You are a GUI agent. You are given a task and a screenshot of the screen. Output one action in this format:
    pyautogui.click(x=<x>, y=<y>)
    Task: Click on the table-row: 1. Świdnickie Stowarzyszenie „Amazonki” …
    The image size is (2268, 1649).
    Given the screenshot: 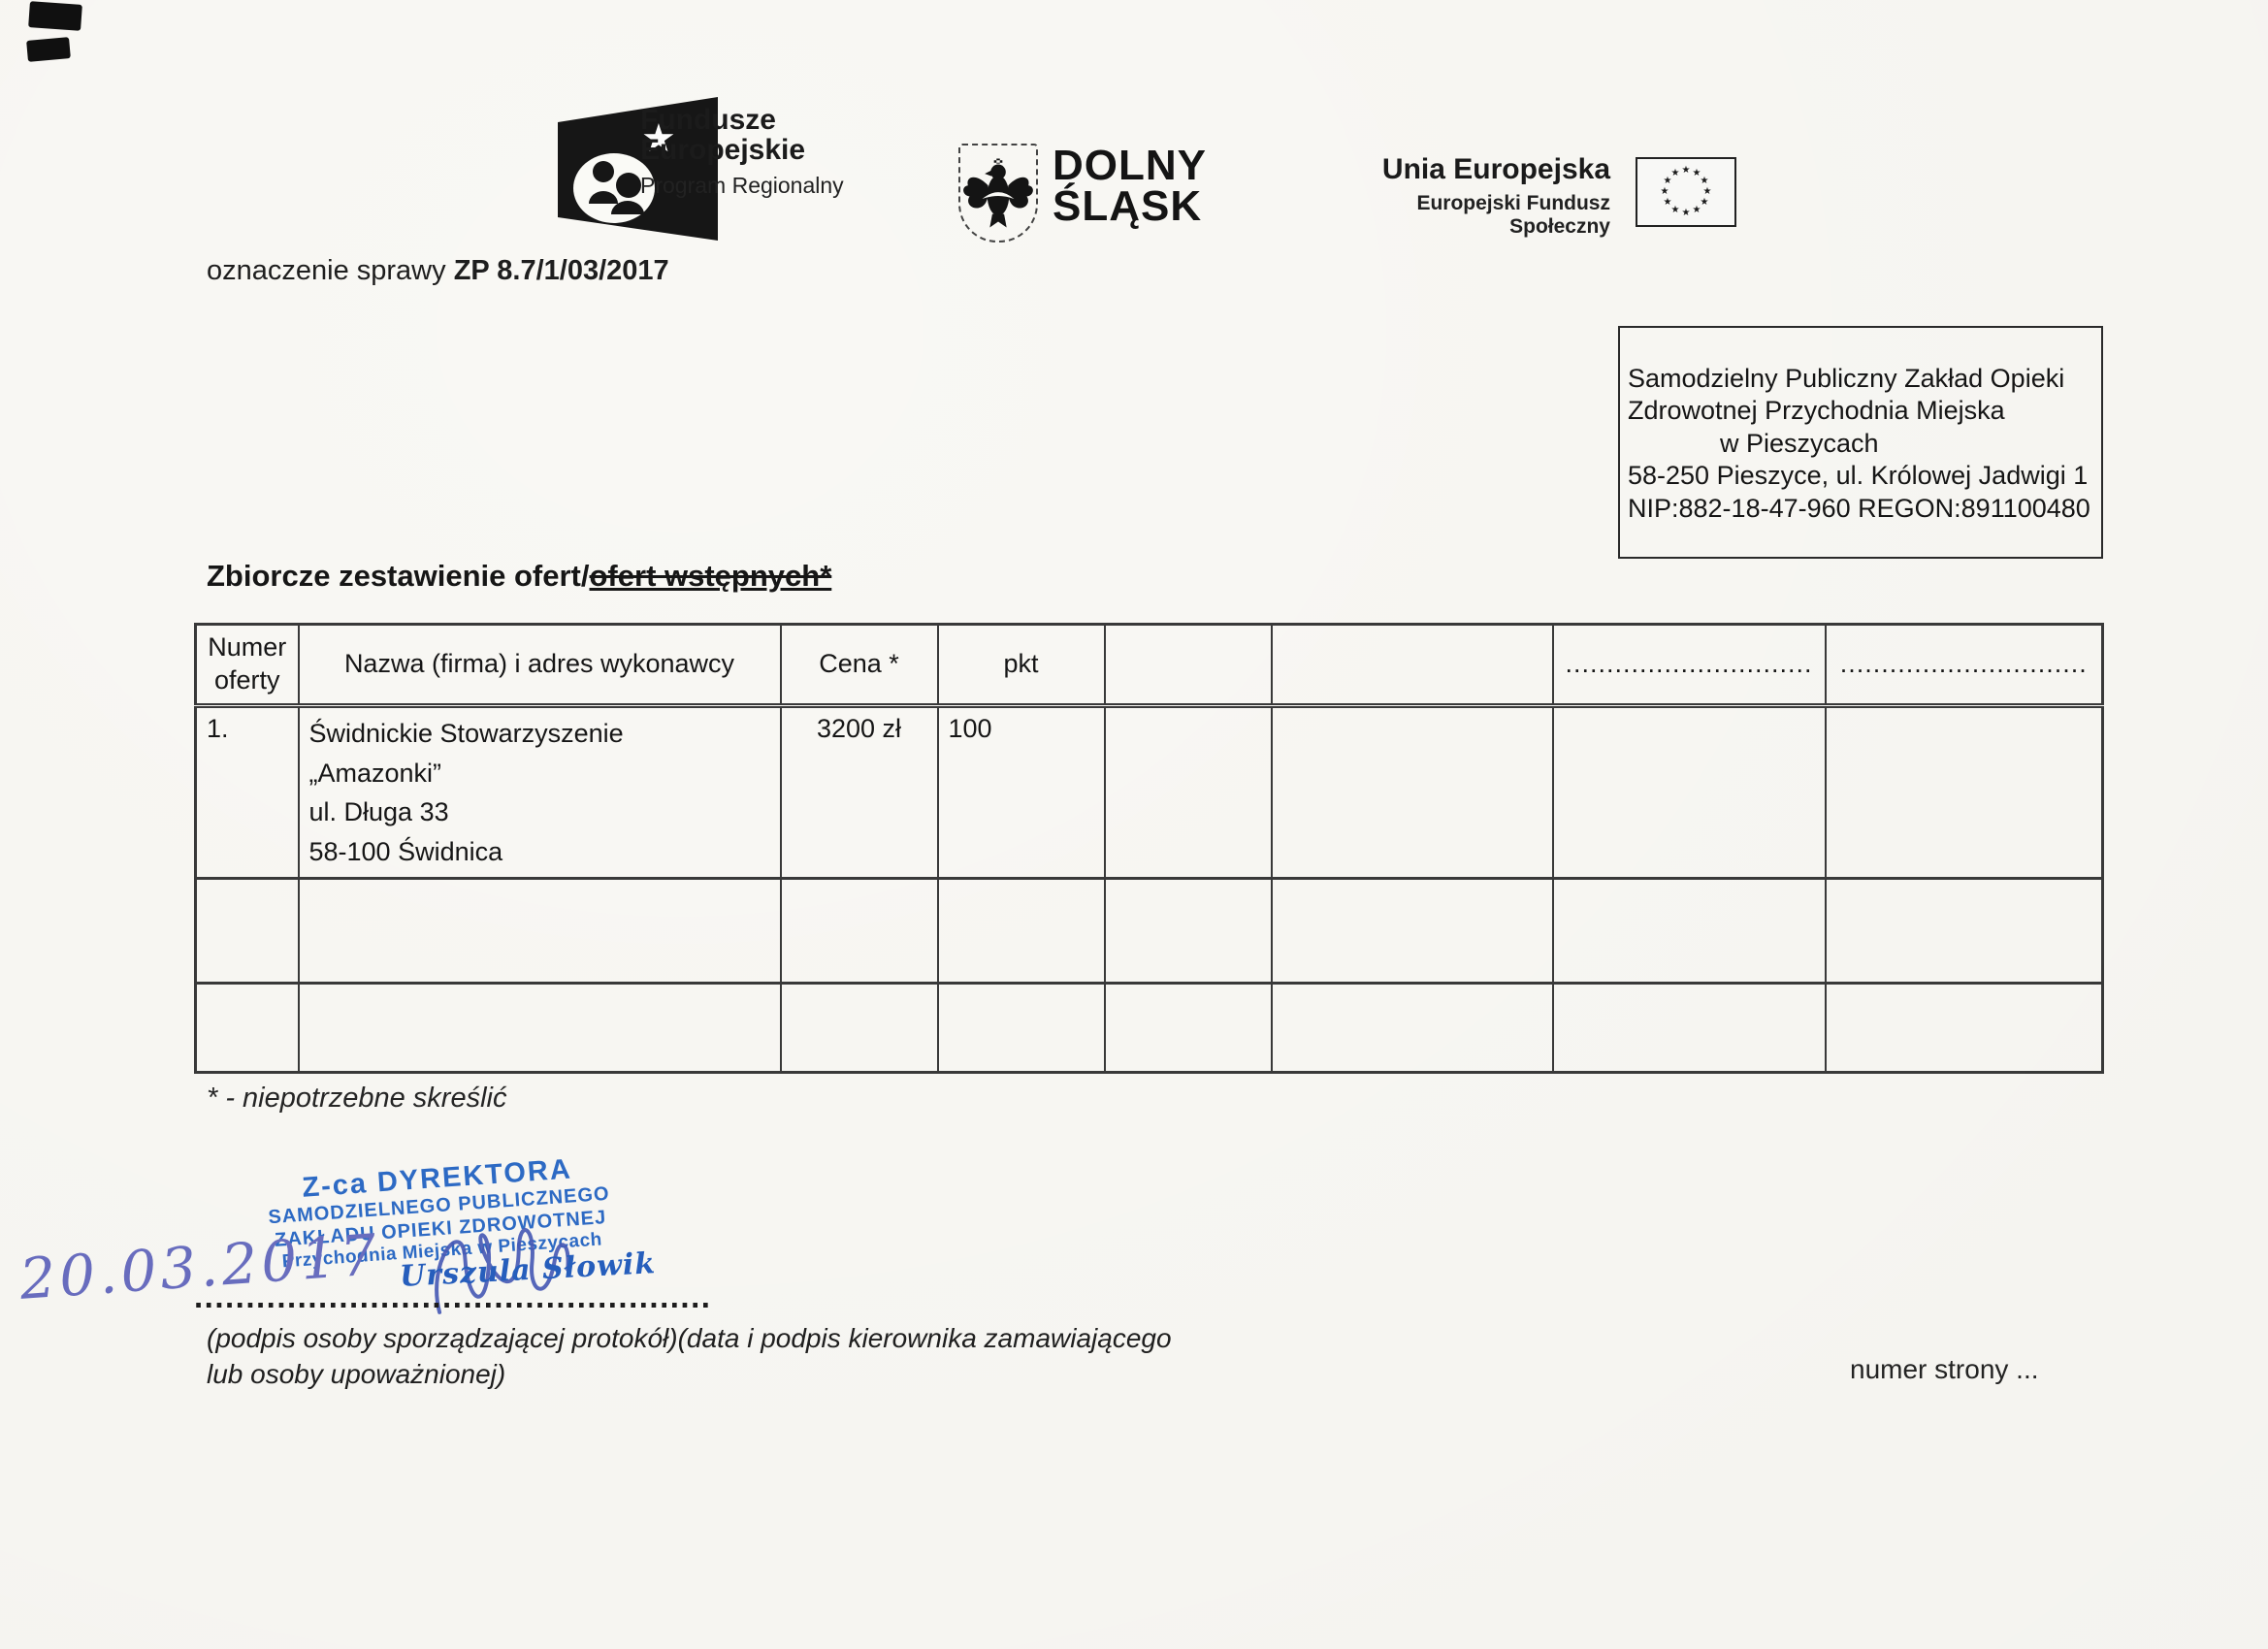 What is the action you would take?
    pyautogui.click(x=1149, y=792)
    